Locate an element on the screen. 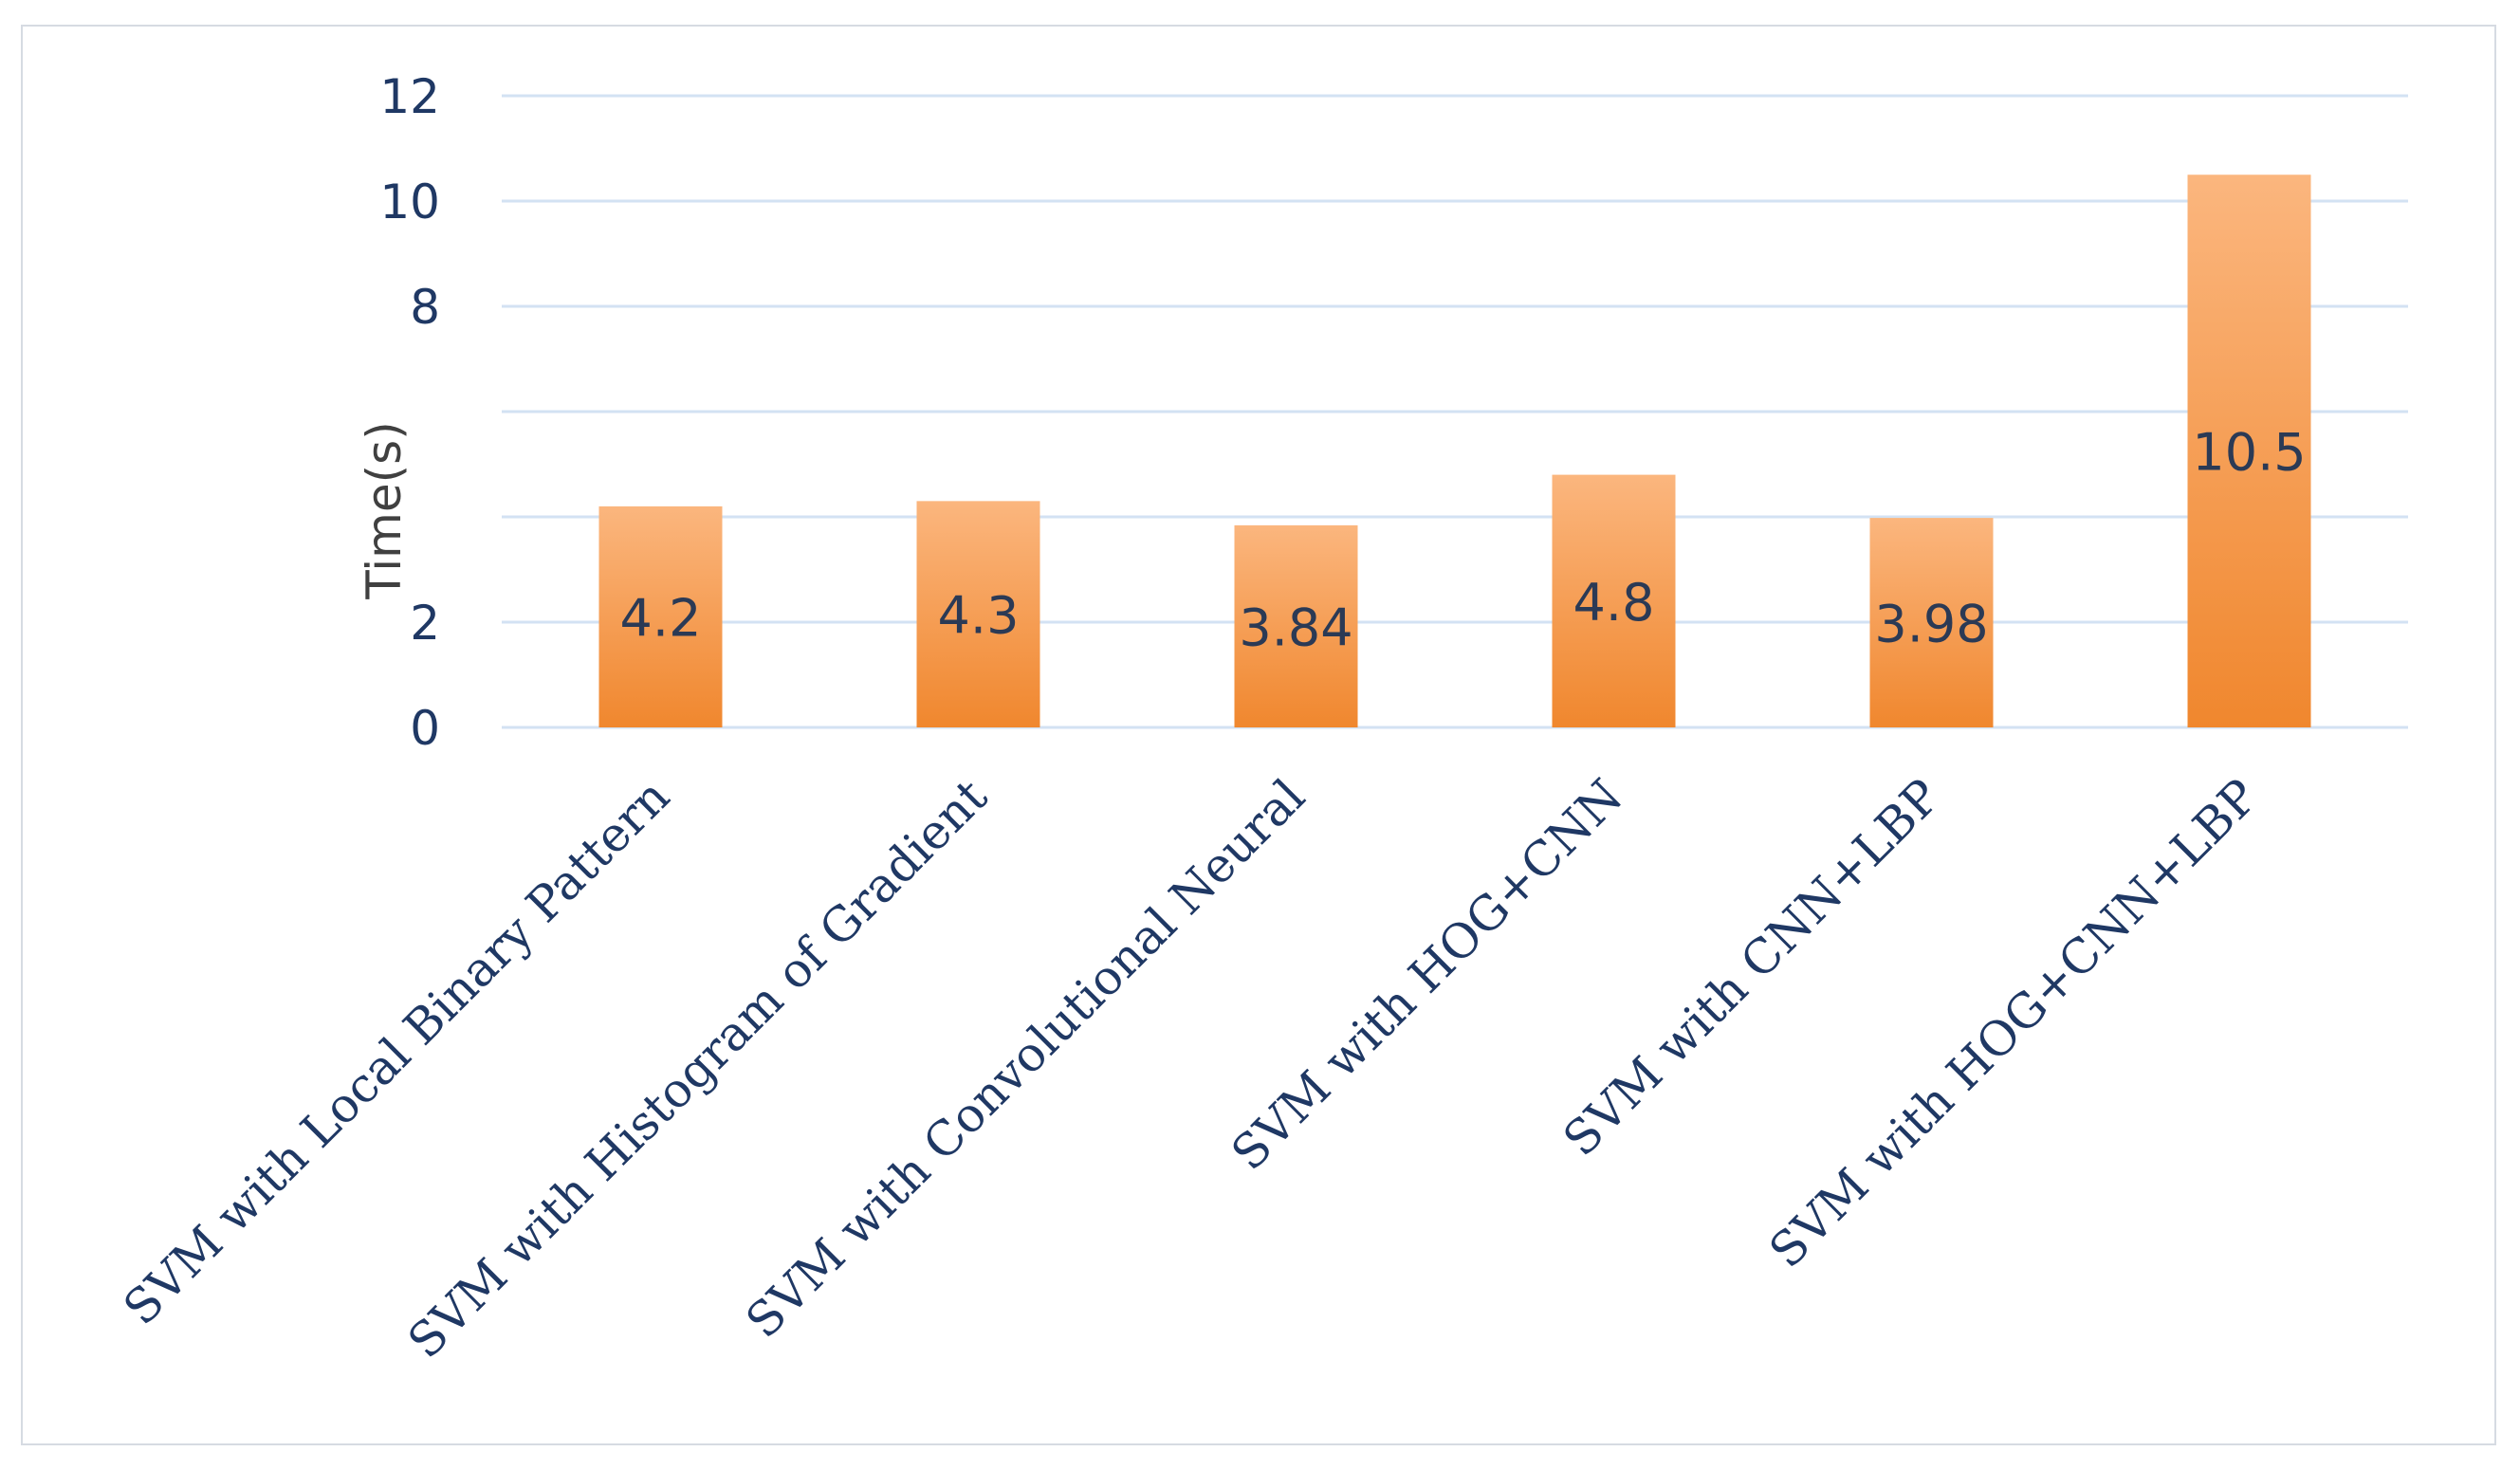  data-label-2: 4.3 is located at coordinates (979, 616).